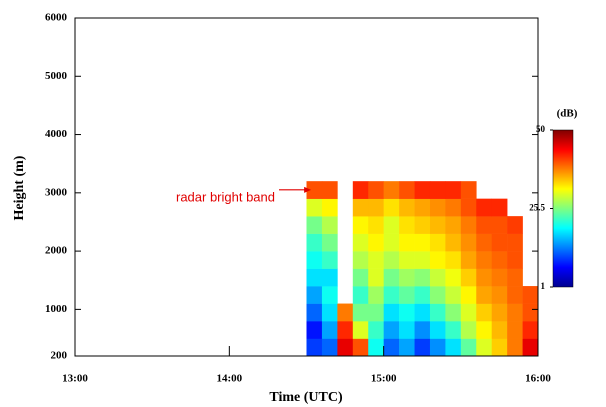  Describe the element at coordinates (308, 189) in the screenshot. I see `annotation-arrowhead` at that location.